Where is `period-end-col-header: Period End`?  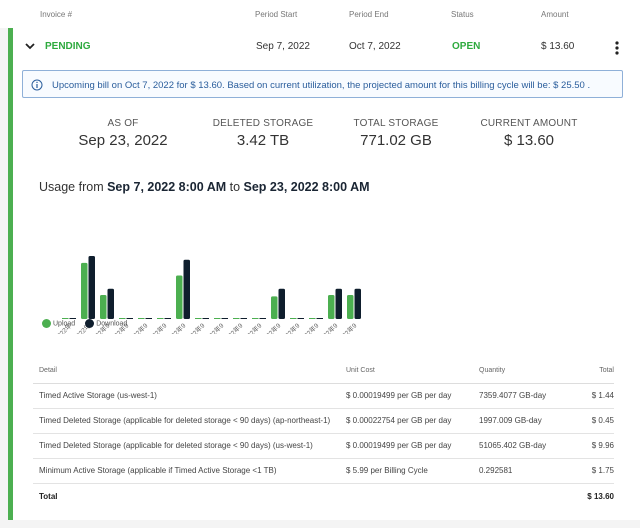 period-end-col-header: Period End is located at coordinates (369, 14).